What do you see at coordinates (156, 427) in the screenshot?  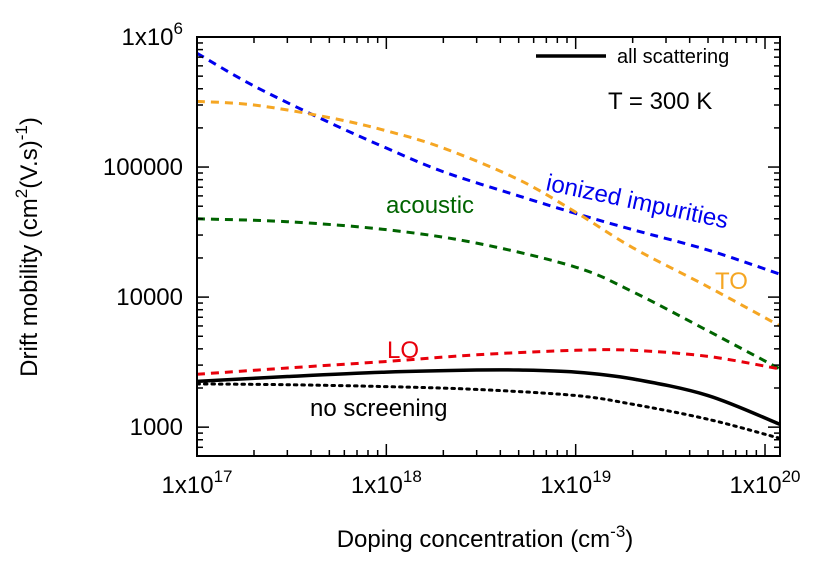 I see `y-tick-label: 1000` at bounding box center [156, 427].